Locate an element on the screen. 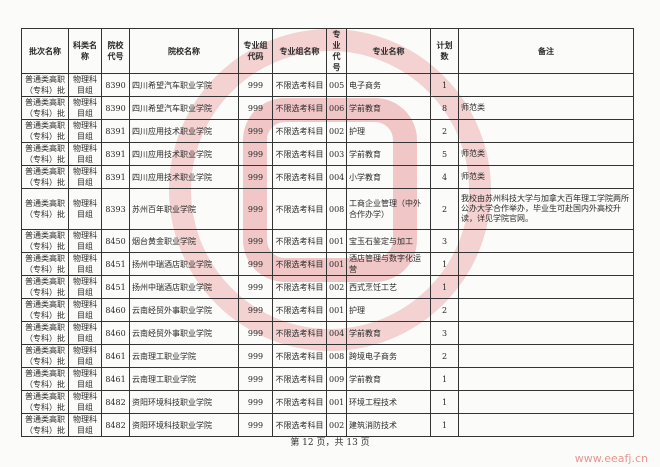  cell-school: 四川希望汽车职业学院 is located at coordinates (184, 85).